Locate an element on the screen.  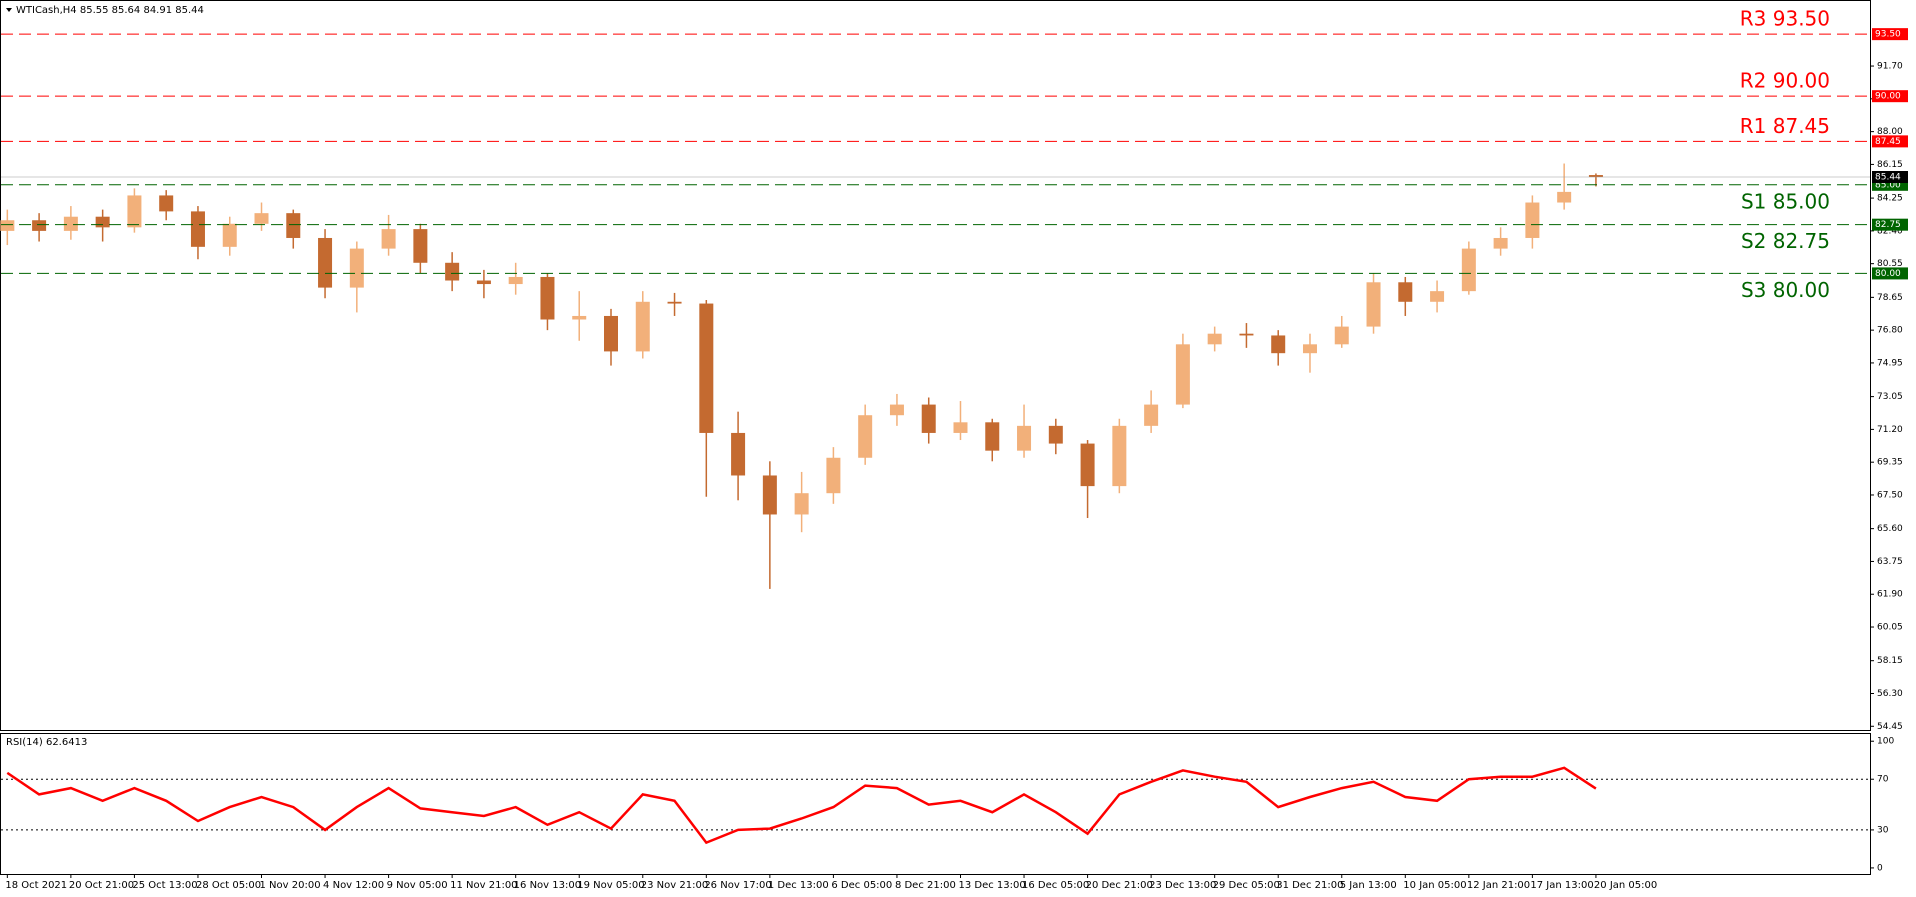
y-tick-label: 30 is located at coordinates (1883, 830).